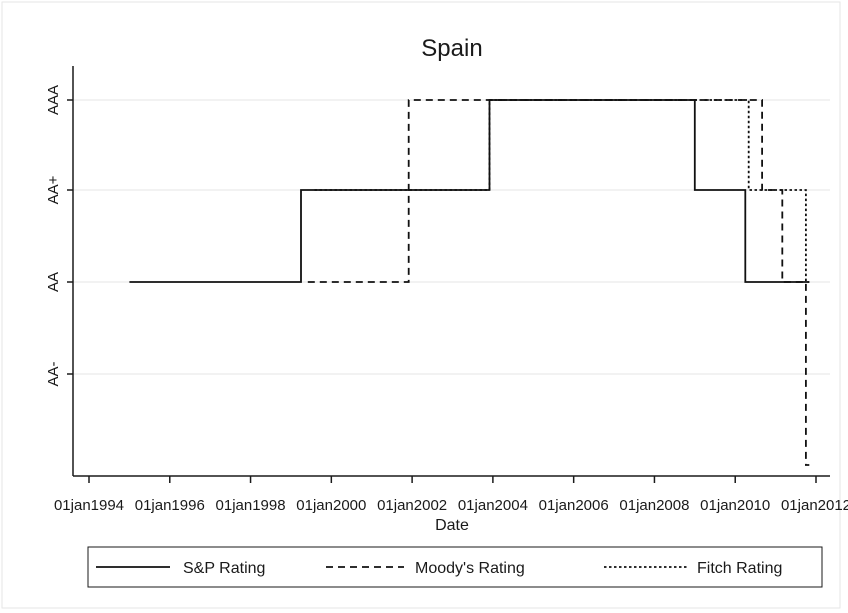 The image size is (848, 613). I want to click on legend: S&P Rating Moody's Rating Fitch Rating, so click(455, 567).